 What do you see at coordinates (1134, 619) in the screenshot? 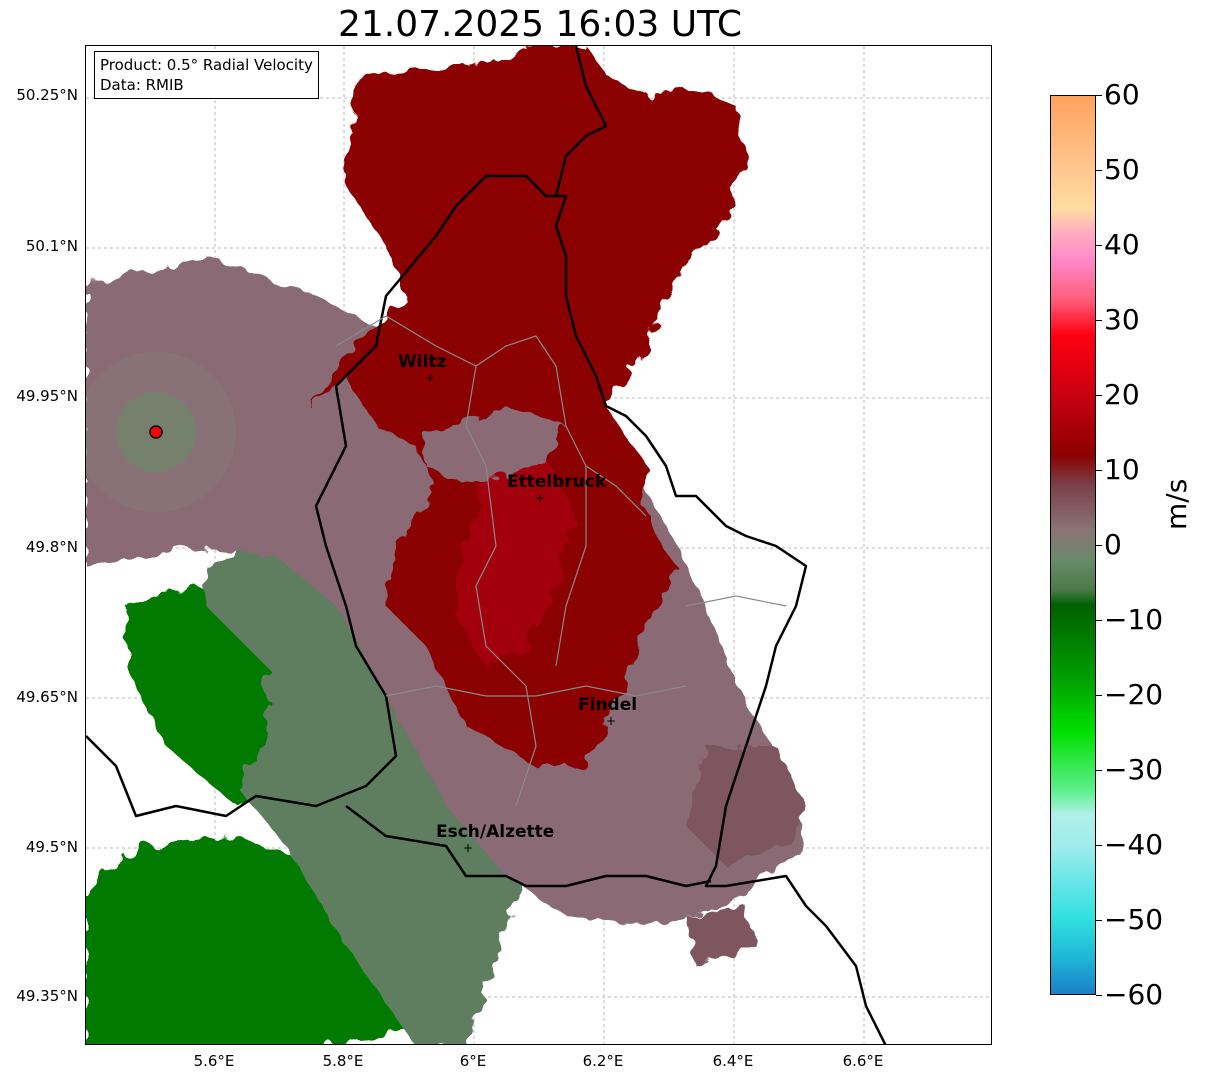
I see `colorbar-tick-label: −10` at bounding box center [1134, 619].